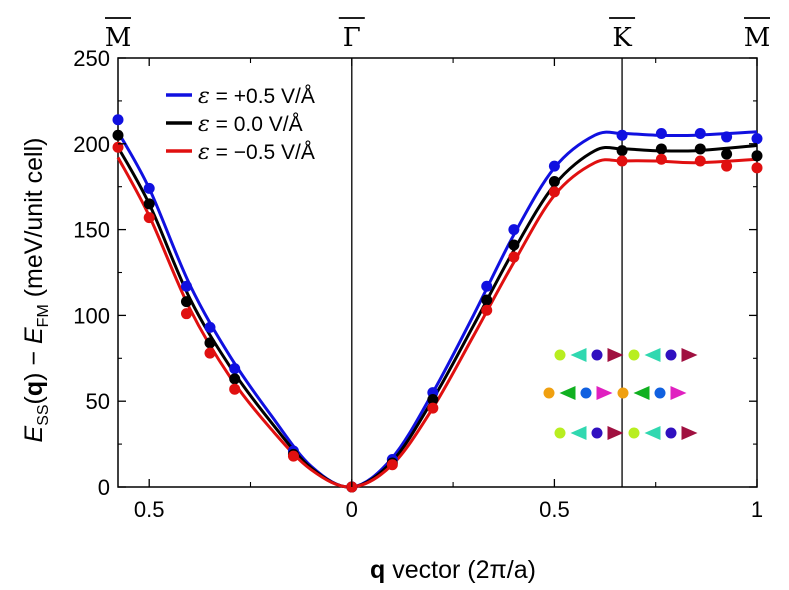 The image size is (789, 590). I want to click on y-tick-label: 150, so click(91, 230).